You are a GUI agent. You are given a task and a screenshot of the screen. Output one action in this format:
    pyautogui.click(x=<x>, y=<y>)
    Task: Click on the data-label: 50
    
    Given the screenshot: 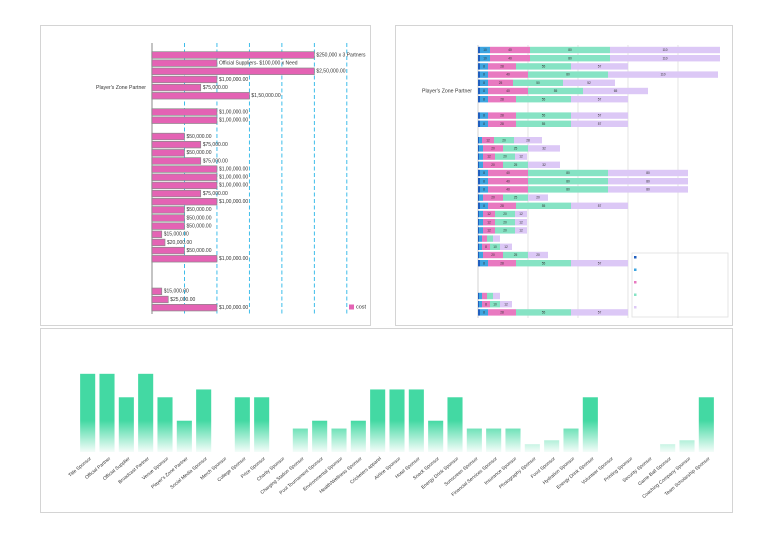 What is the action you would take?
    pyautogui.click(x=538, y=83)
    